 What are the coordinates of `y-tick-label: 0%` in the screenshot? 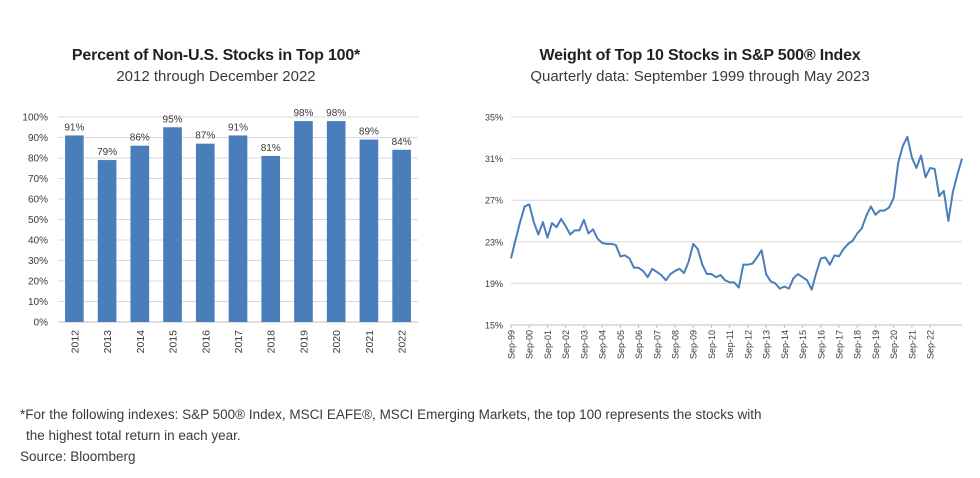 It's located at (41, 323).